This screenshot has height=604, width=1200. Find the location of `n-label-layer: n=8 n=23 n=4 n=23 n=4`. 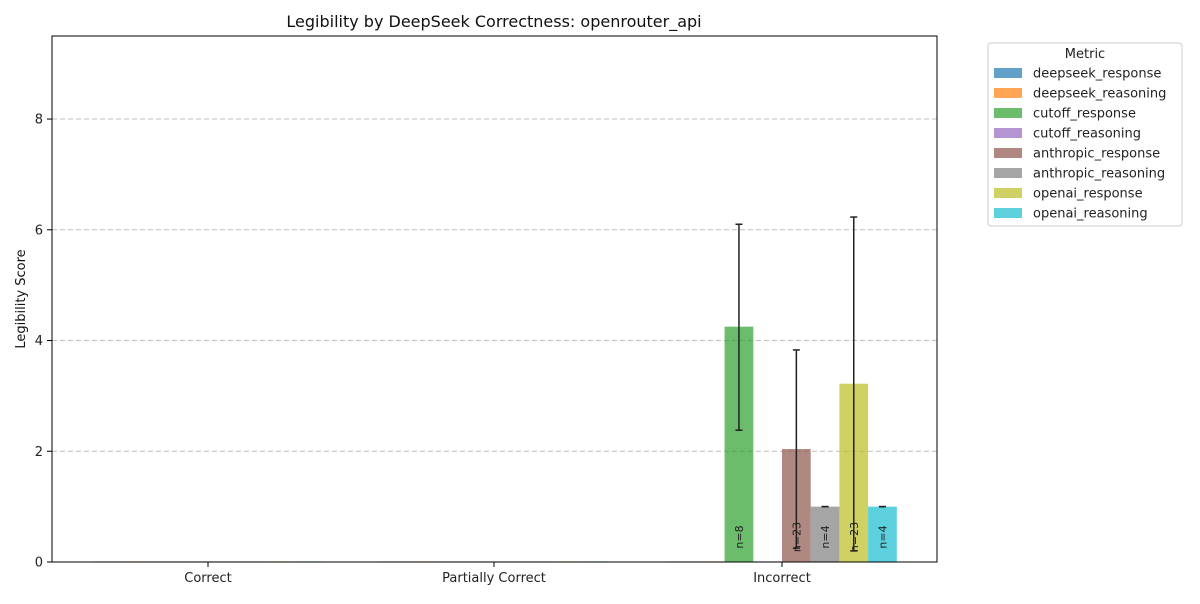

n-label-layer: n=8 n=23 n=4 n=23 n=4 is located at coordinates (811, 537).